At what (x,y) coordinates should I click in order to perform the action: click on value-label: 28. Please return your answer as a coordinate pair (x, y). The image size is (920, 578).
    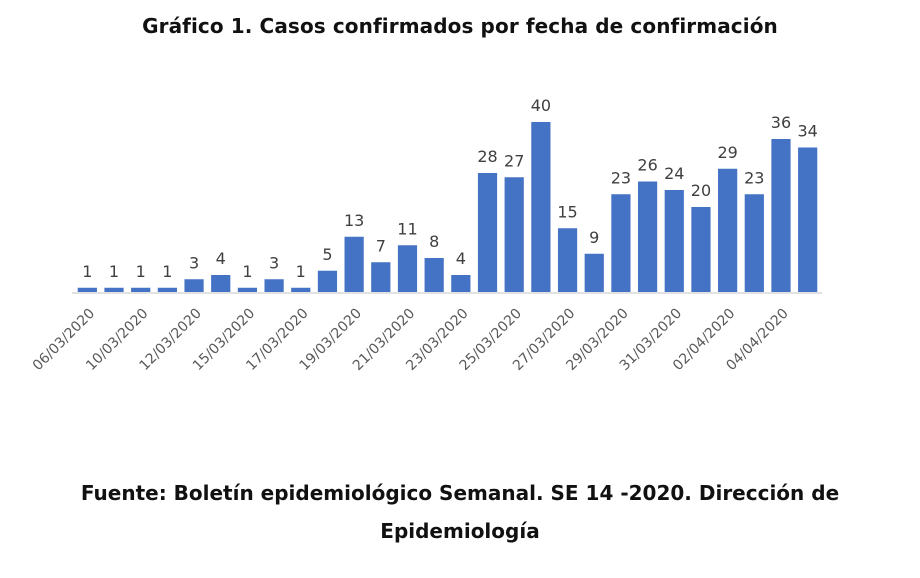
    Looking at the image, I should click on (487, 156).